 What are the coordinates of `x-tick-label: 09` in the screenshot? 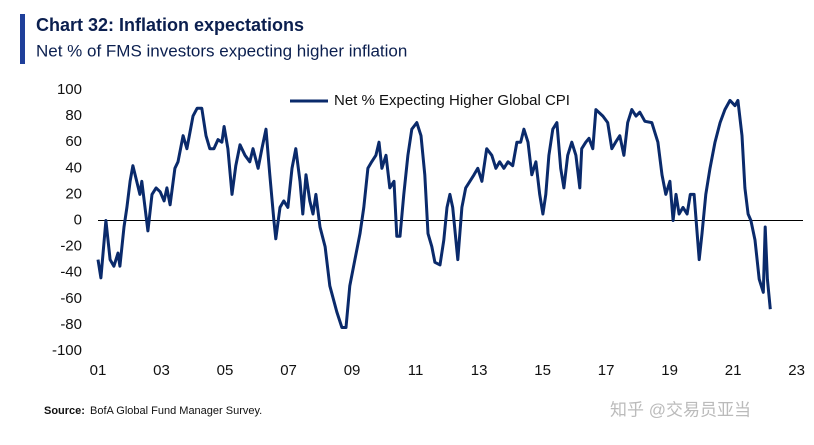 It's located at (352, 370).